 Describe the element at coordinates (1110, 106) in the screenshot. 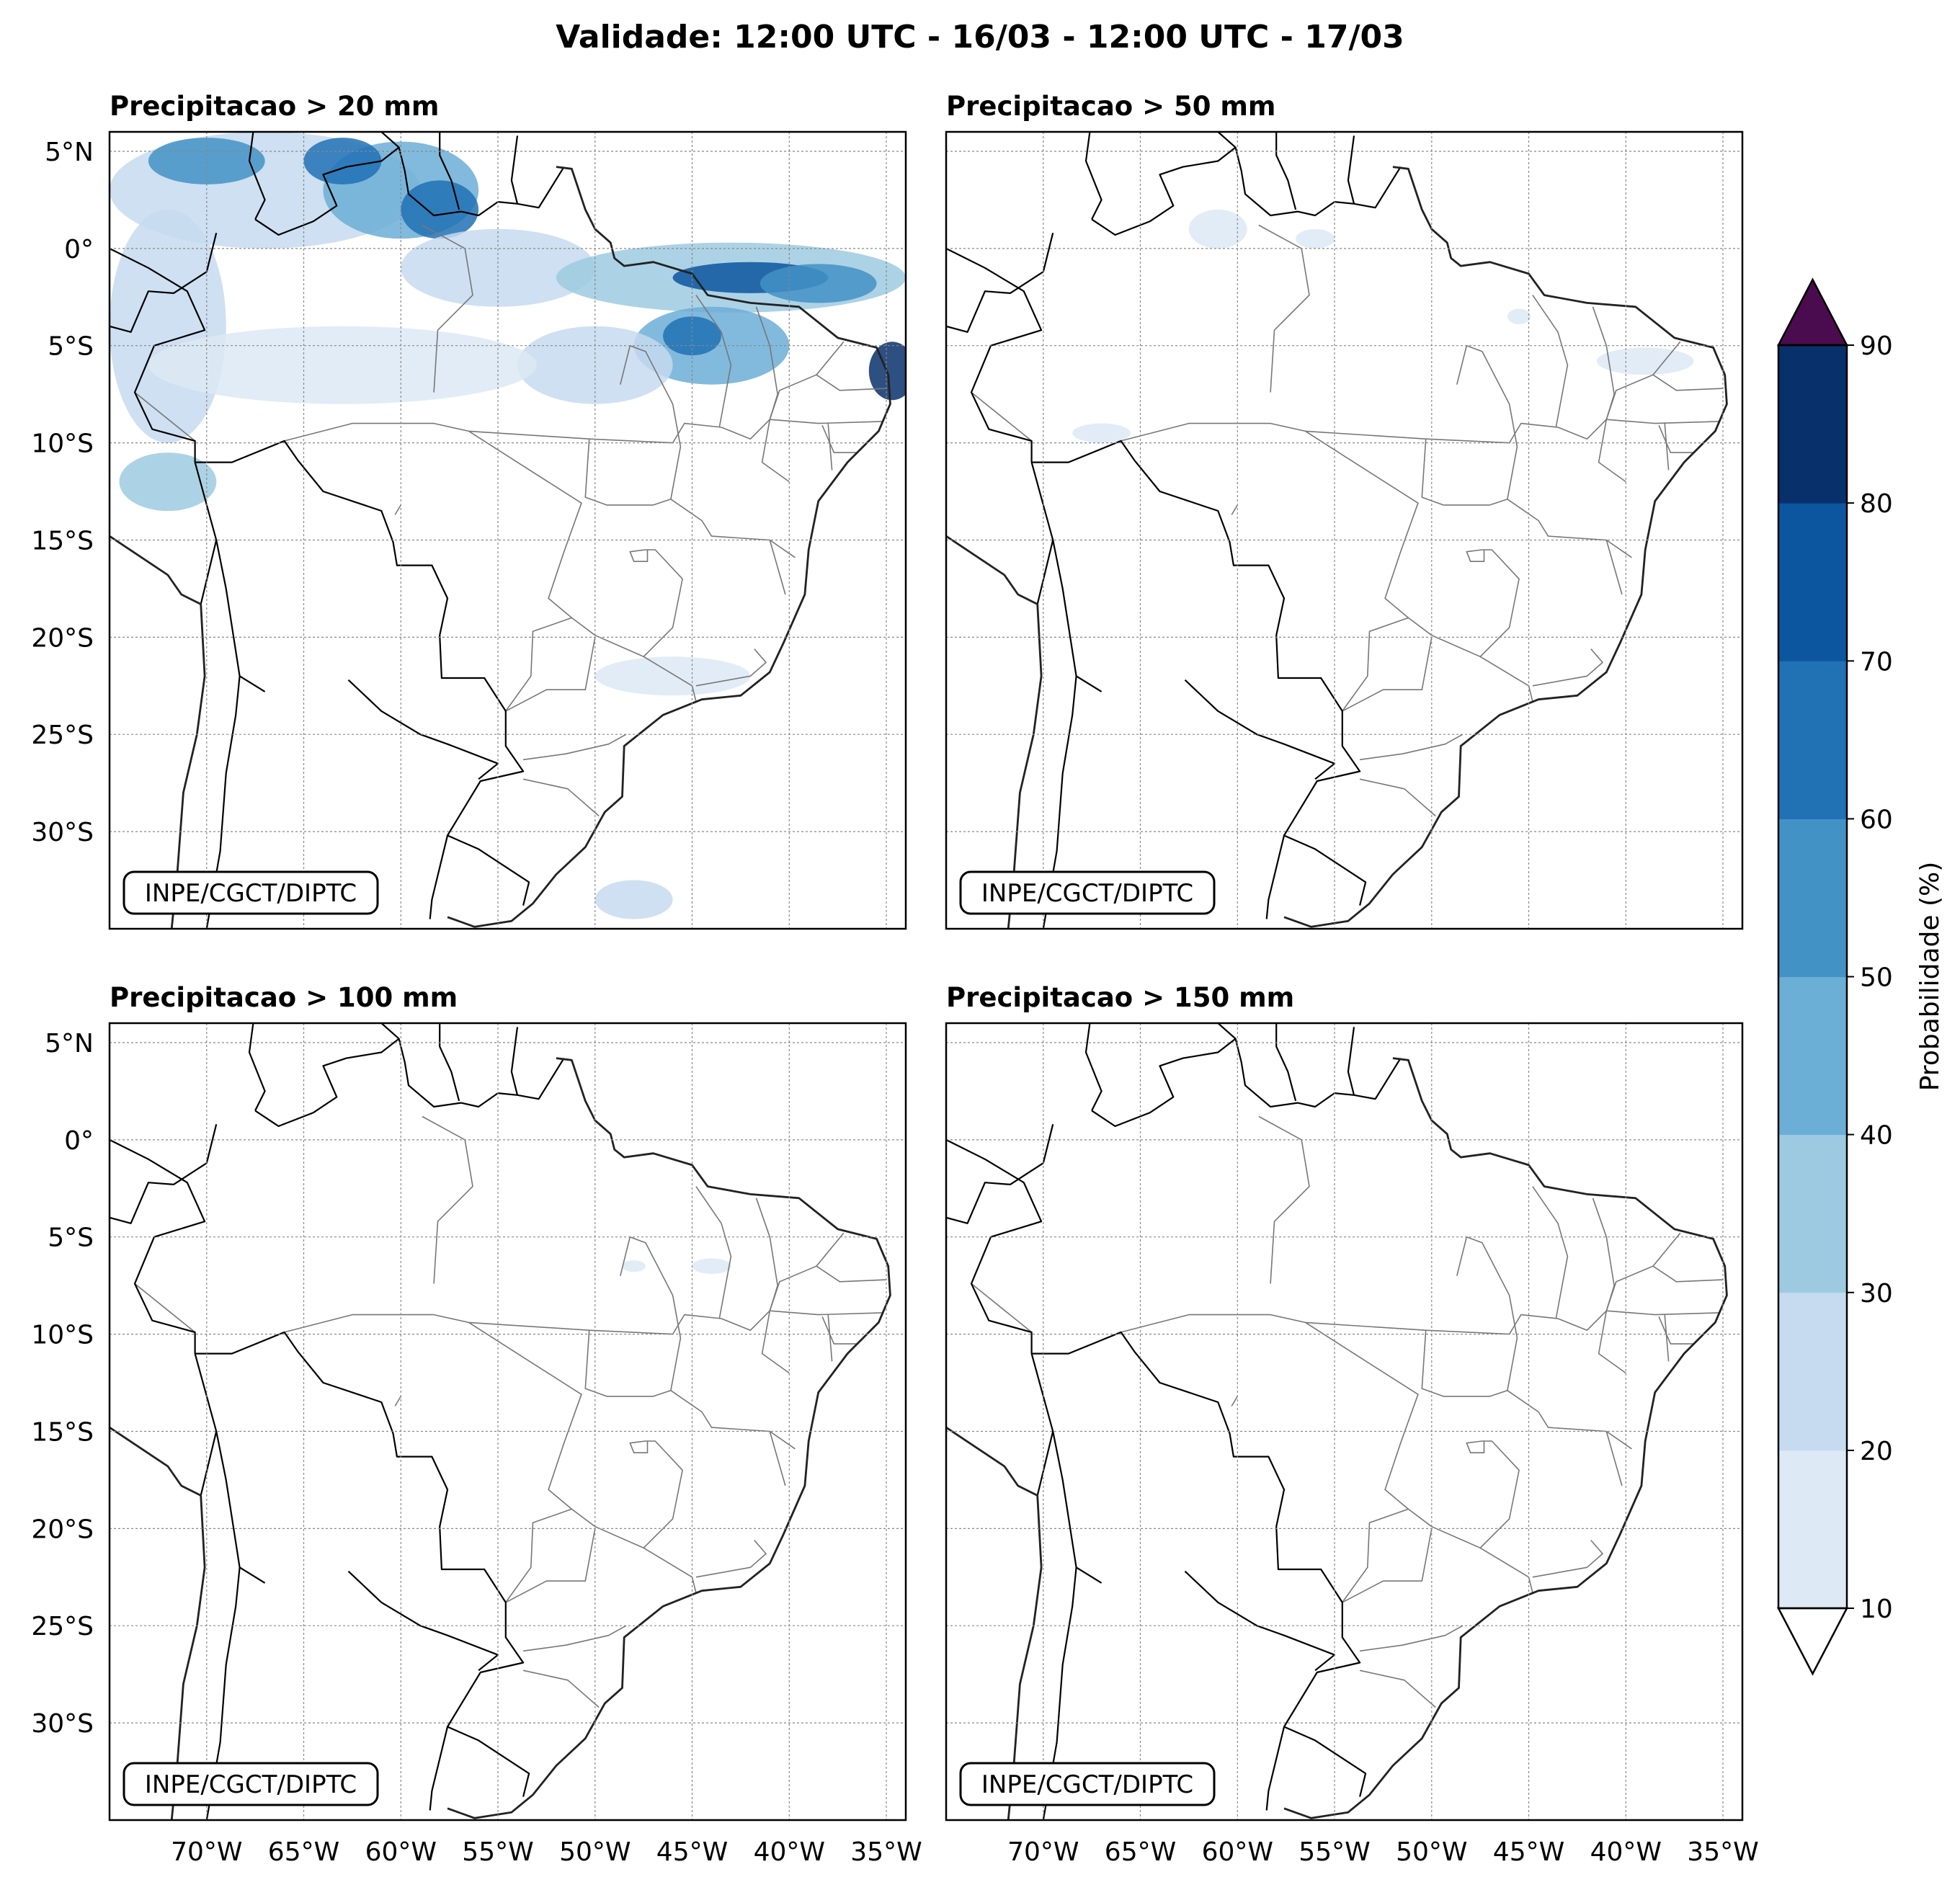

I see `panel-title: Precipitacao > 50 mm` at that location.